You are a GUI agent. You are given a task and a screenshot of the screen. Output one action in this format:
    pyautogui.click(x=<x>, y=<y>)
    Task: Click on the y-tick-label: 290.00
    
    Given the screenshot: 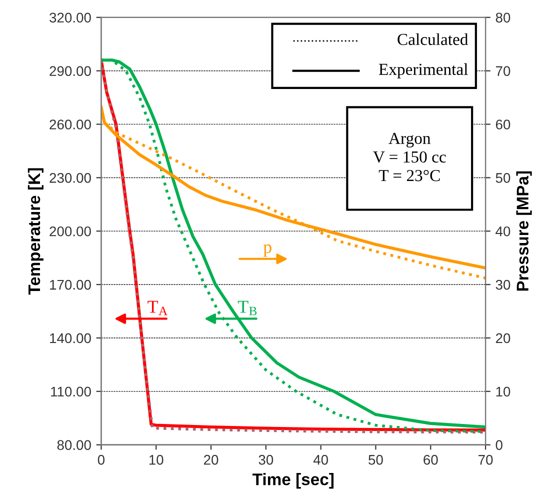 What is the action you would take?
    pyautogui.click(x=70, y=71)
    